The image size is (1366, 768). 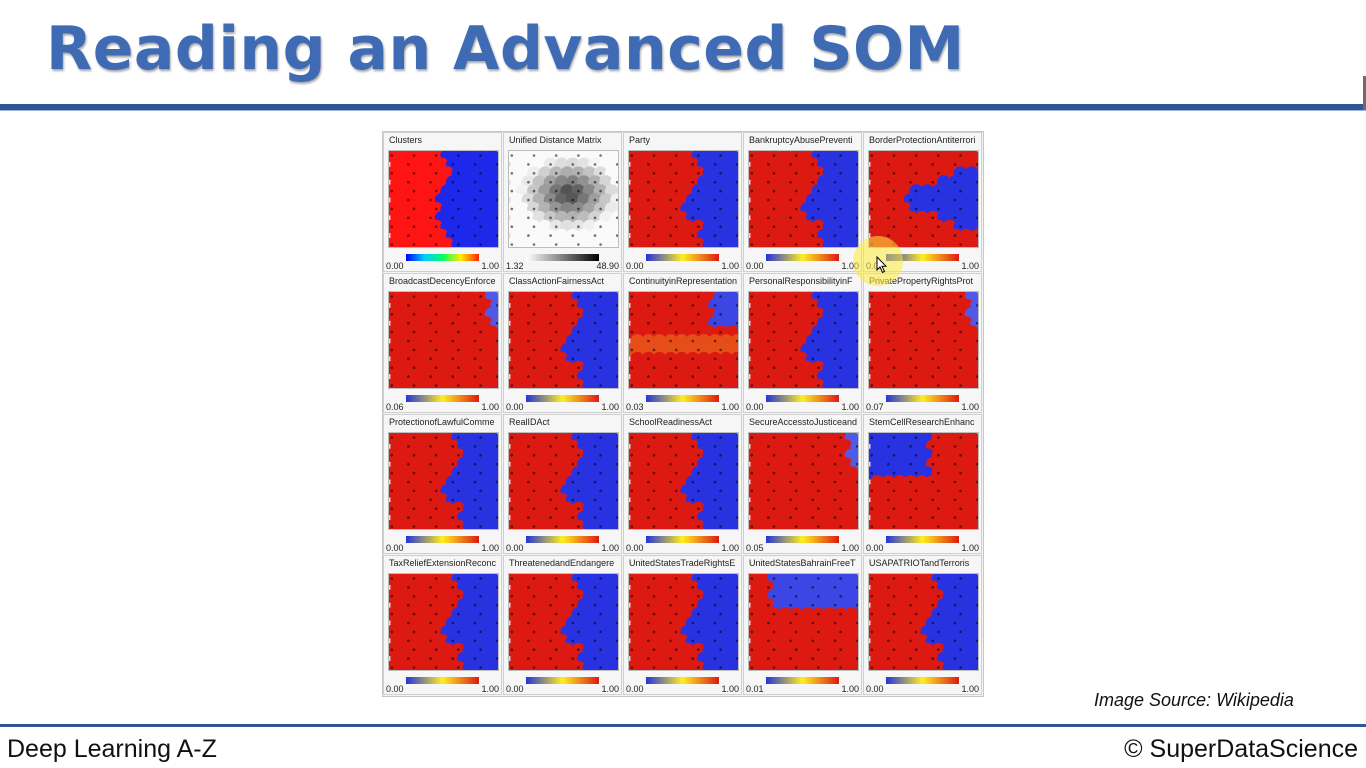 What do you see at coordinates (442, 625) in the screenshot?
I see `som-panel: TaxReliefExtensionReconc 0.00 1.00` at bounding box center [442, 625].